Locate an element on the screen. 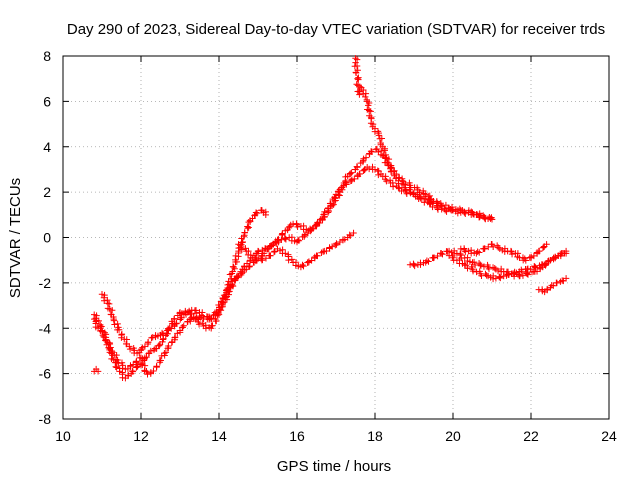 This screenshot has height=480, width=640. y-tick-label: 4 is located at coordinates (47, 147).